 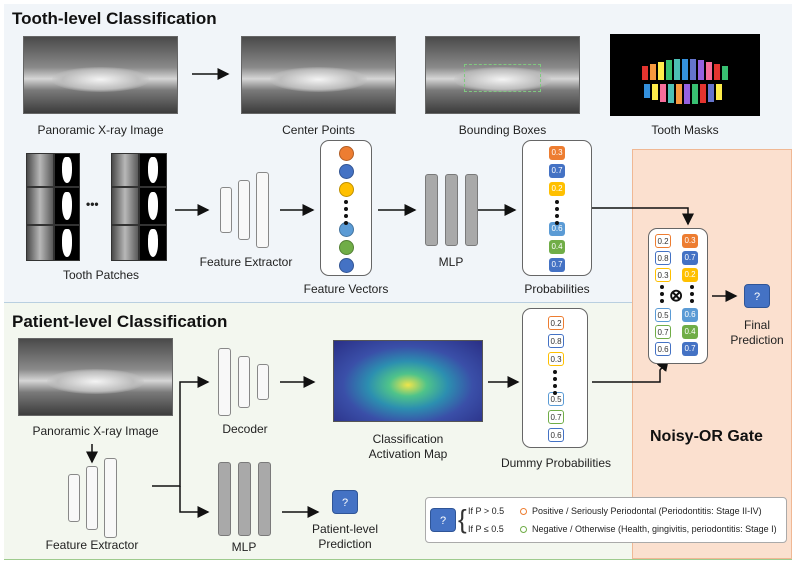 I want to click on patient-feature-extractor-label: Feature Extractor, so click(x=92, y=545).